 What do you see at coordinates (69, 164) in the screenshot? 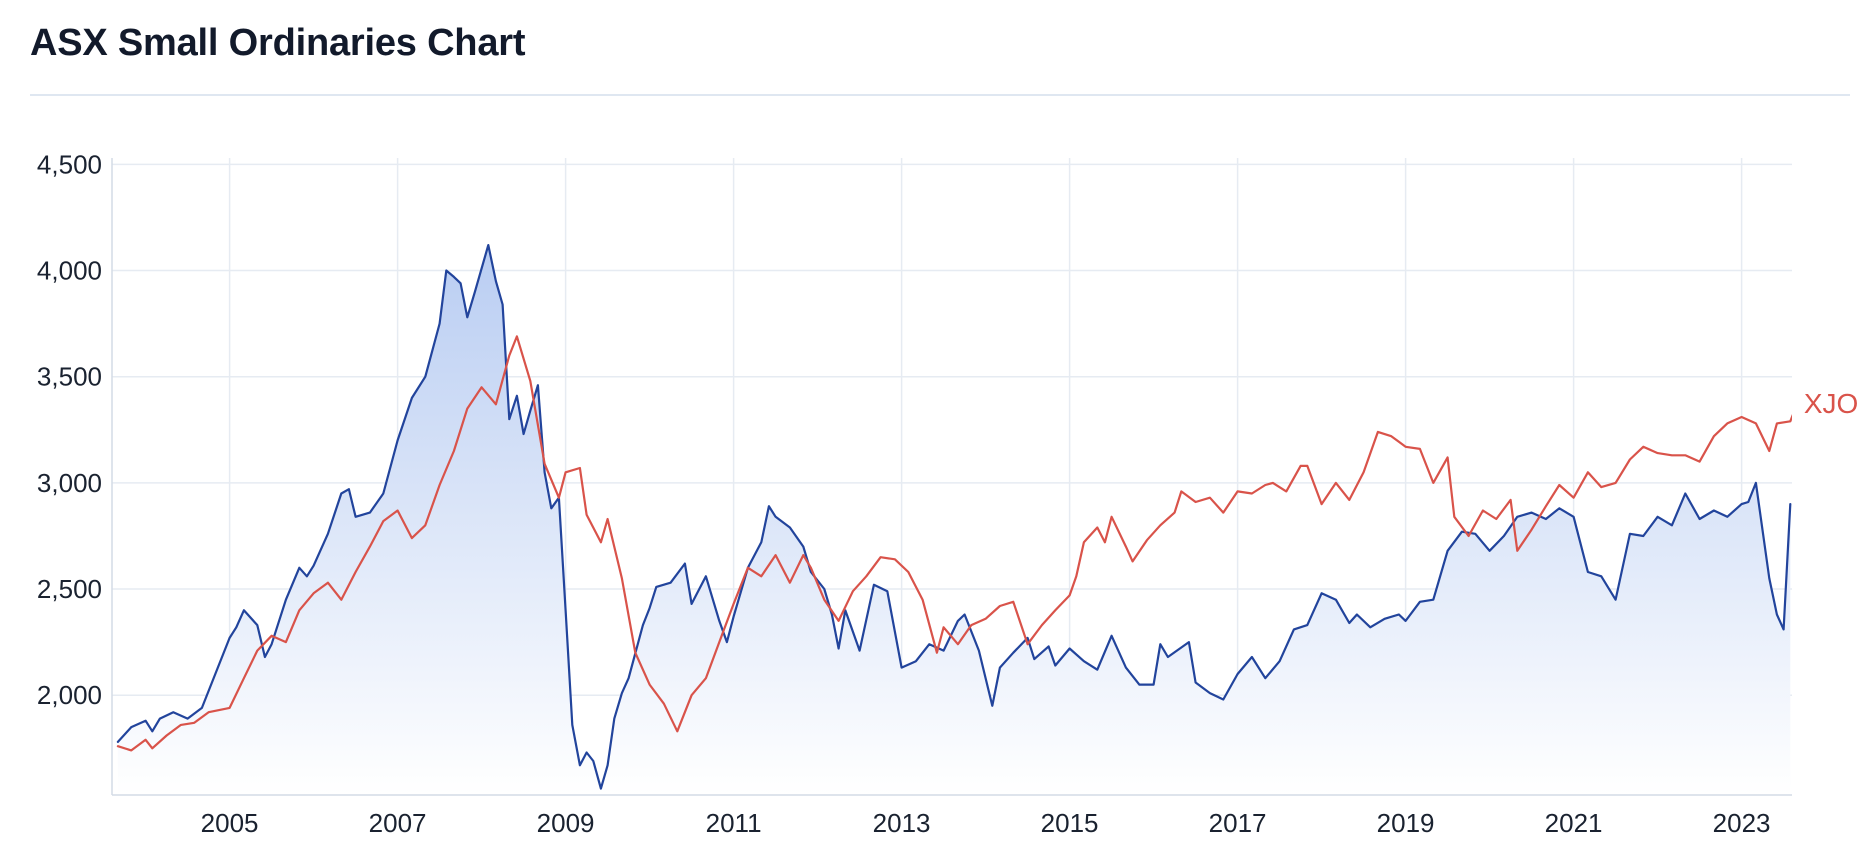
I see `y-tick-label: 4,500` at bounding box center [69, 164].